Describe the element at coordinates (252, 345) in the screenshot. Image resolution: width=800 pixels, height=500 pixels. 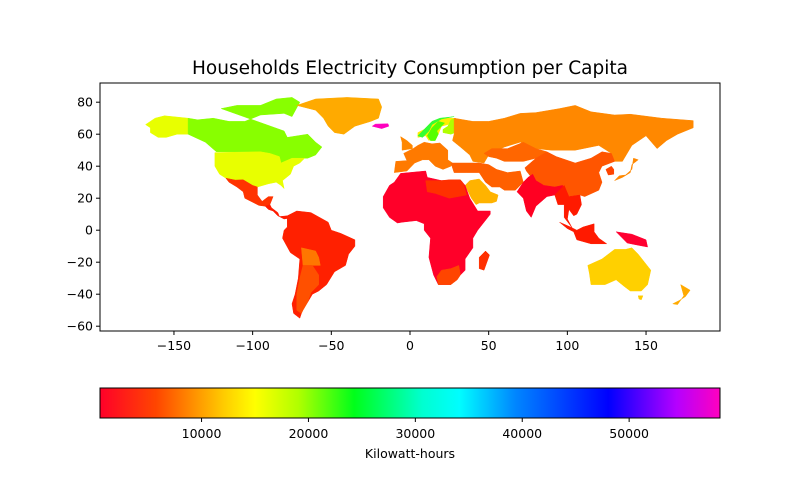
I see `x-tick-label: −100` at that location.